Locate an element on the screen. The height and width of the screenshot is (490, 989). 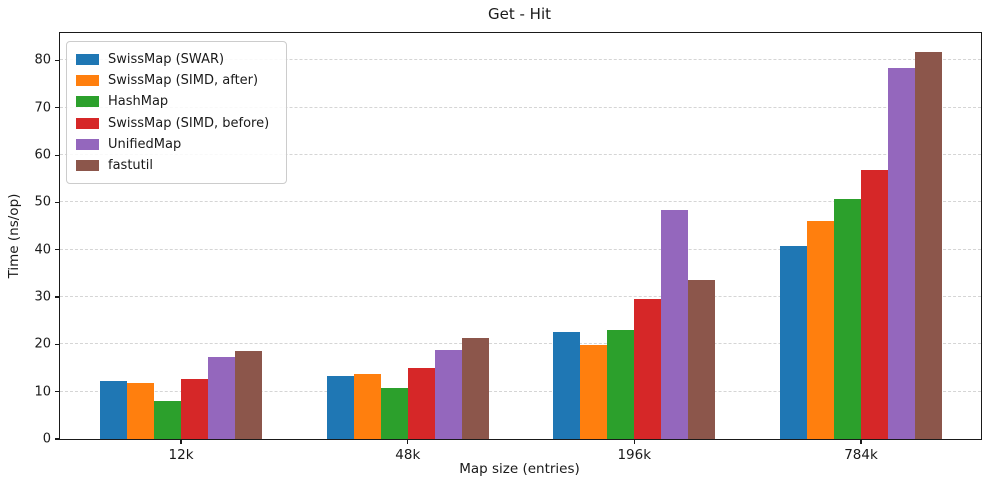
bar-196k-s4 is located at coordinates (675, 324).